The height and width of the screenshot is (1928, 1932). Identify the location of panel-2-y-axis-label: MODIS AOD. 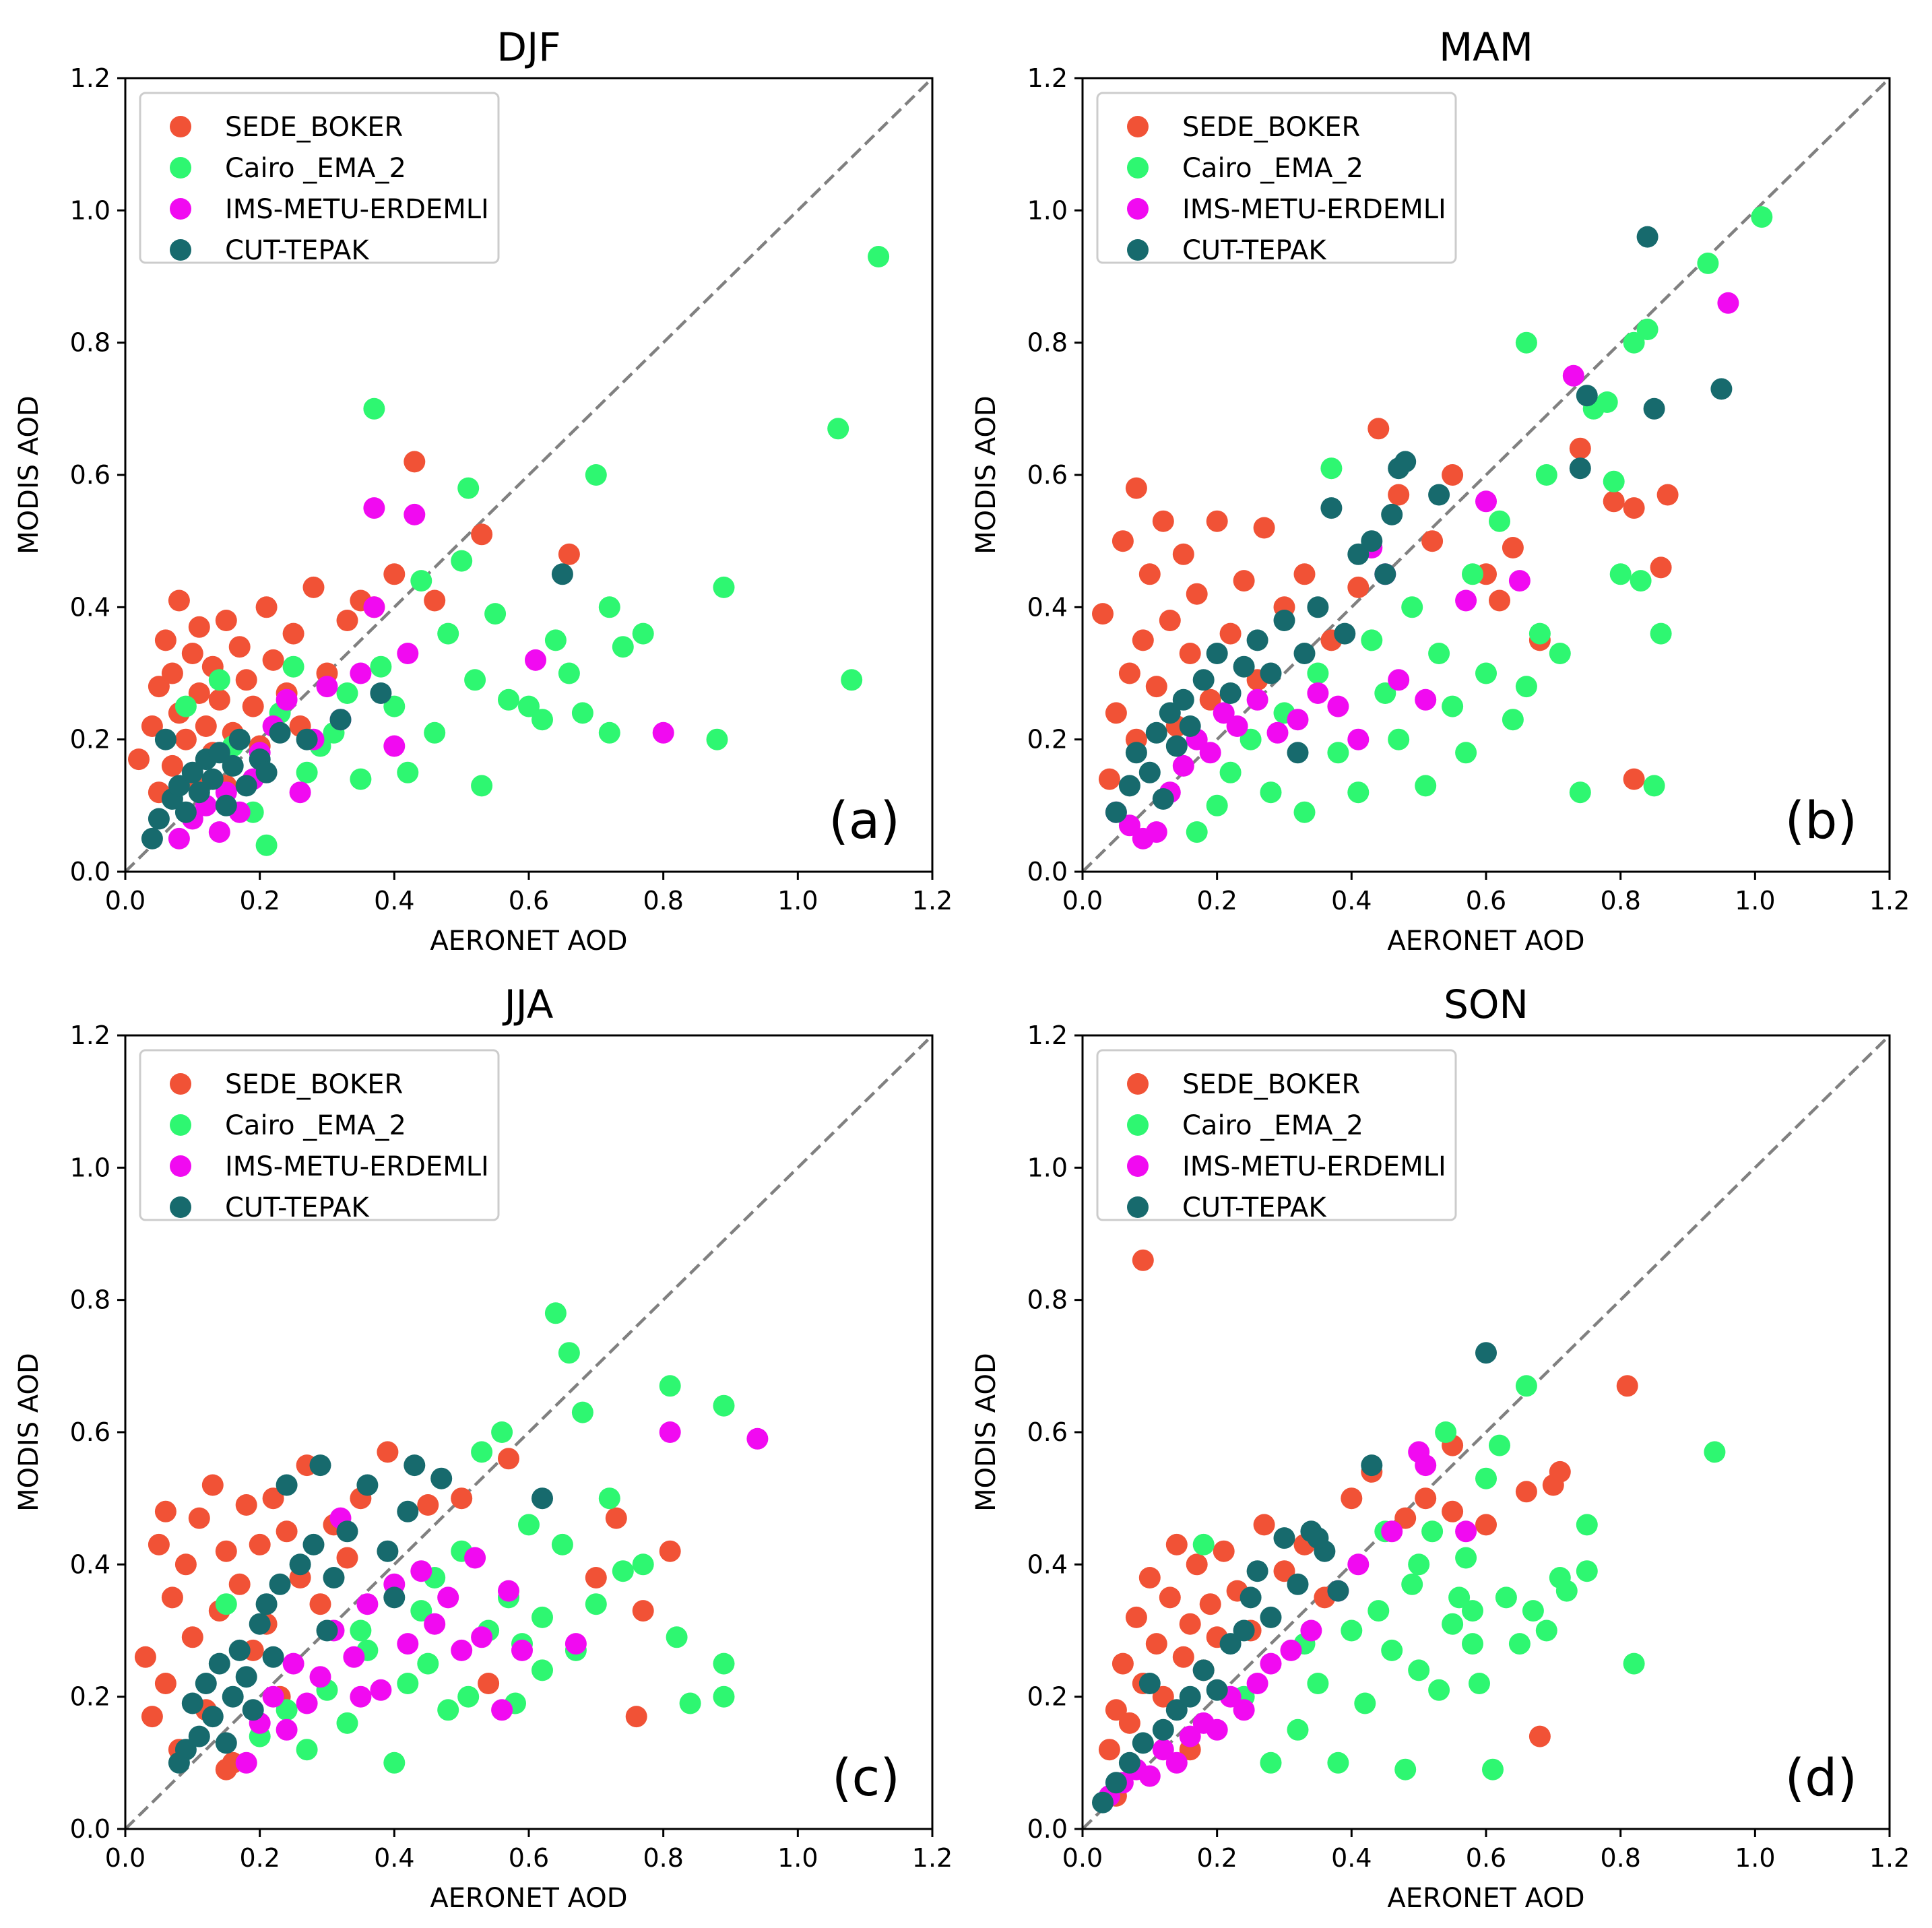
(986, 474).